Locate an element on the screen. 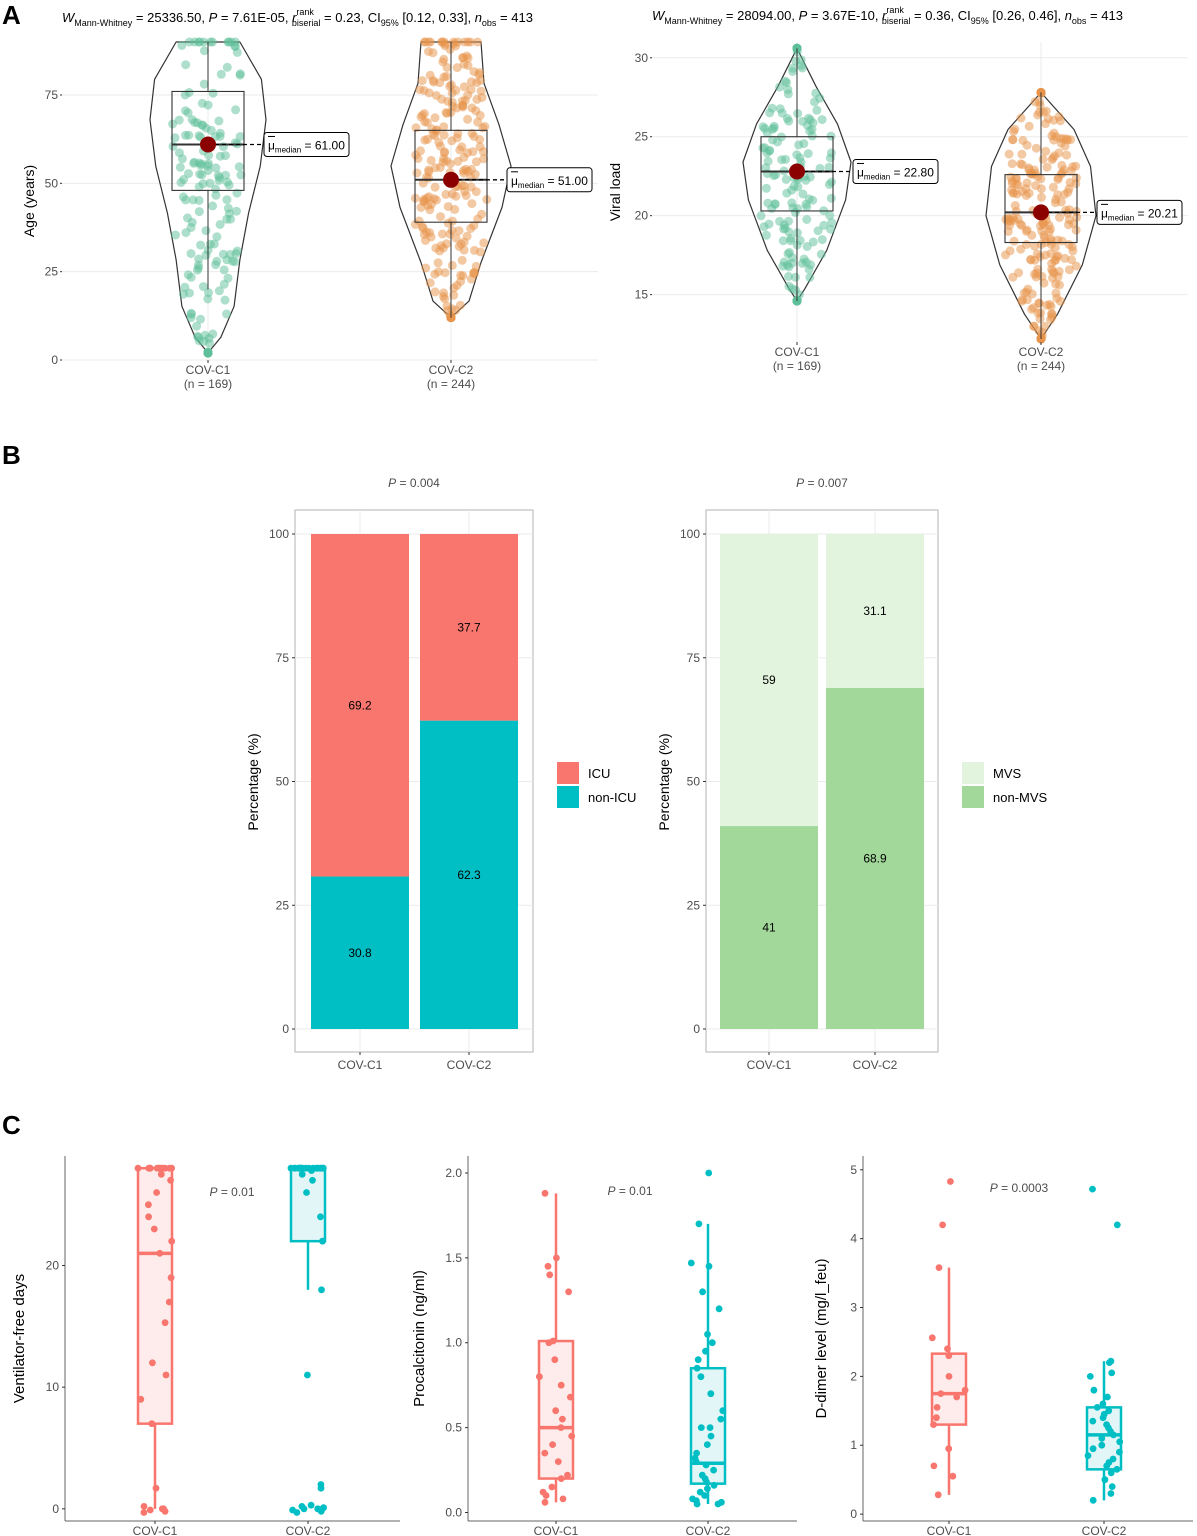 This screenshot has width=1197, height=1536. bar-value-label: 37.7 is located at coordinates (469, 627).